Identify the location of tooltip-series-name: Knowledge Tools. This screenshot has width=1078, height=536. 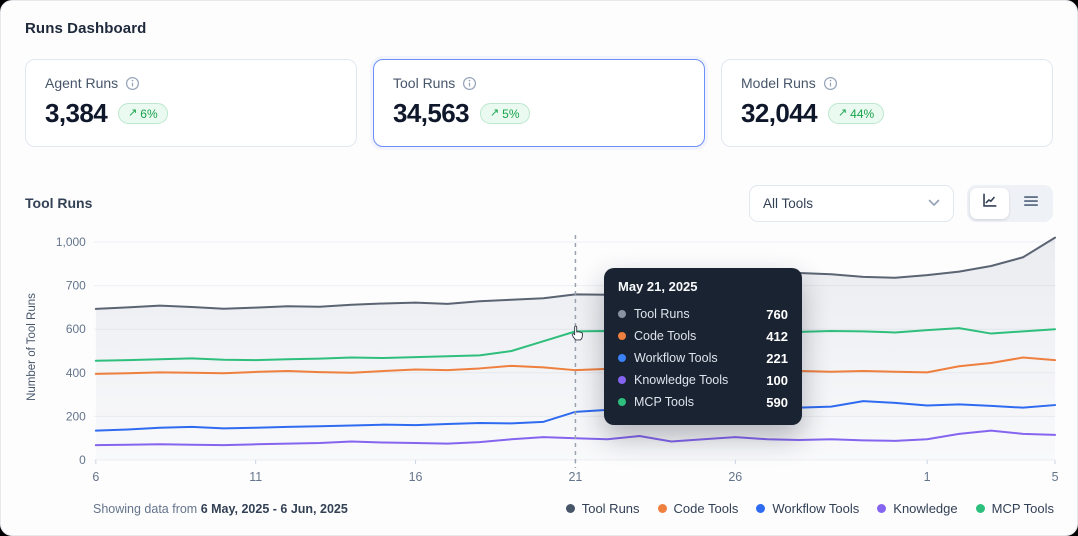
(681, 380).